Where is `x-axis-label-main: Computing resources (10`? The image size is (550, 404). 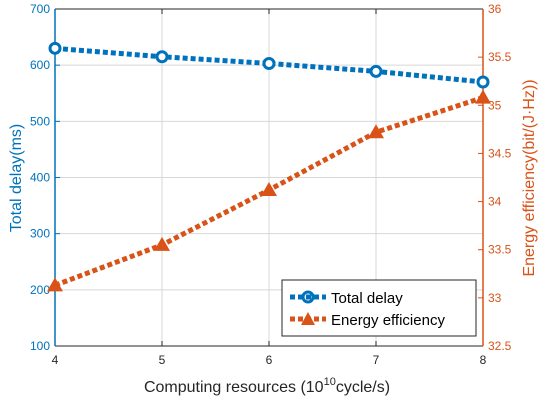 x-axis-label-main: Computing resources (10 is located at coordinates (234, 387).